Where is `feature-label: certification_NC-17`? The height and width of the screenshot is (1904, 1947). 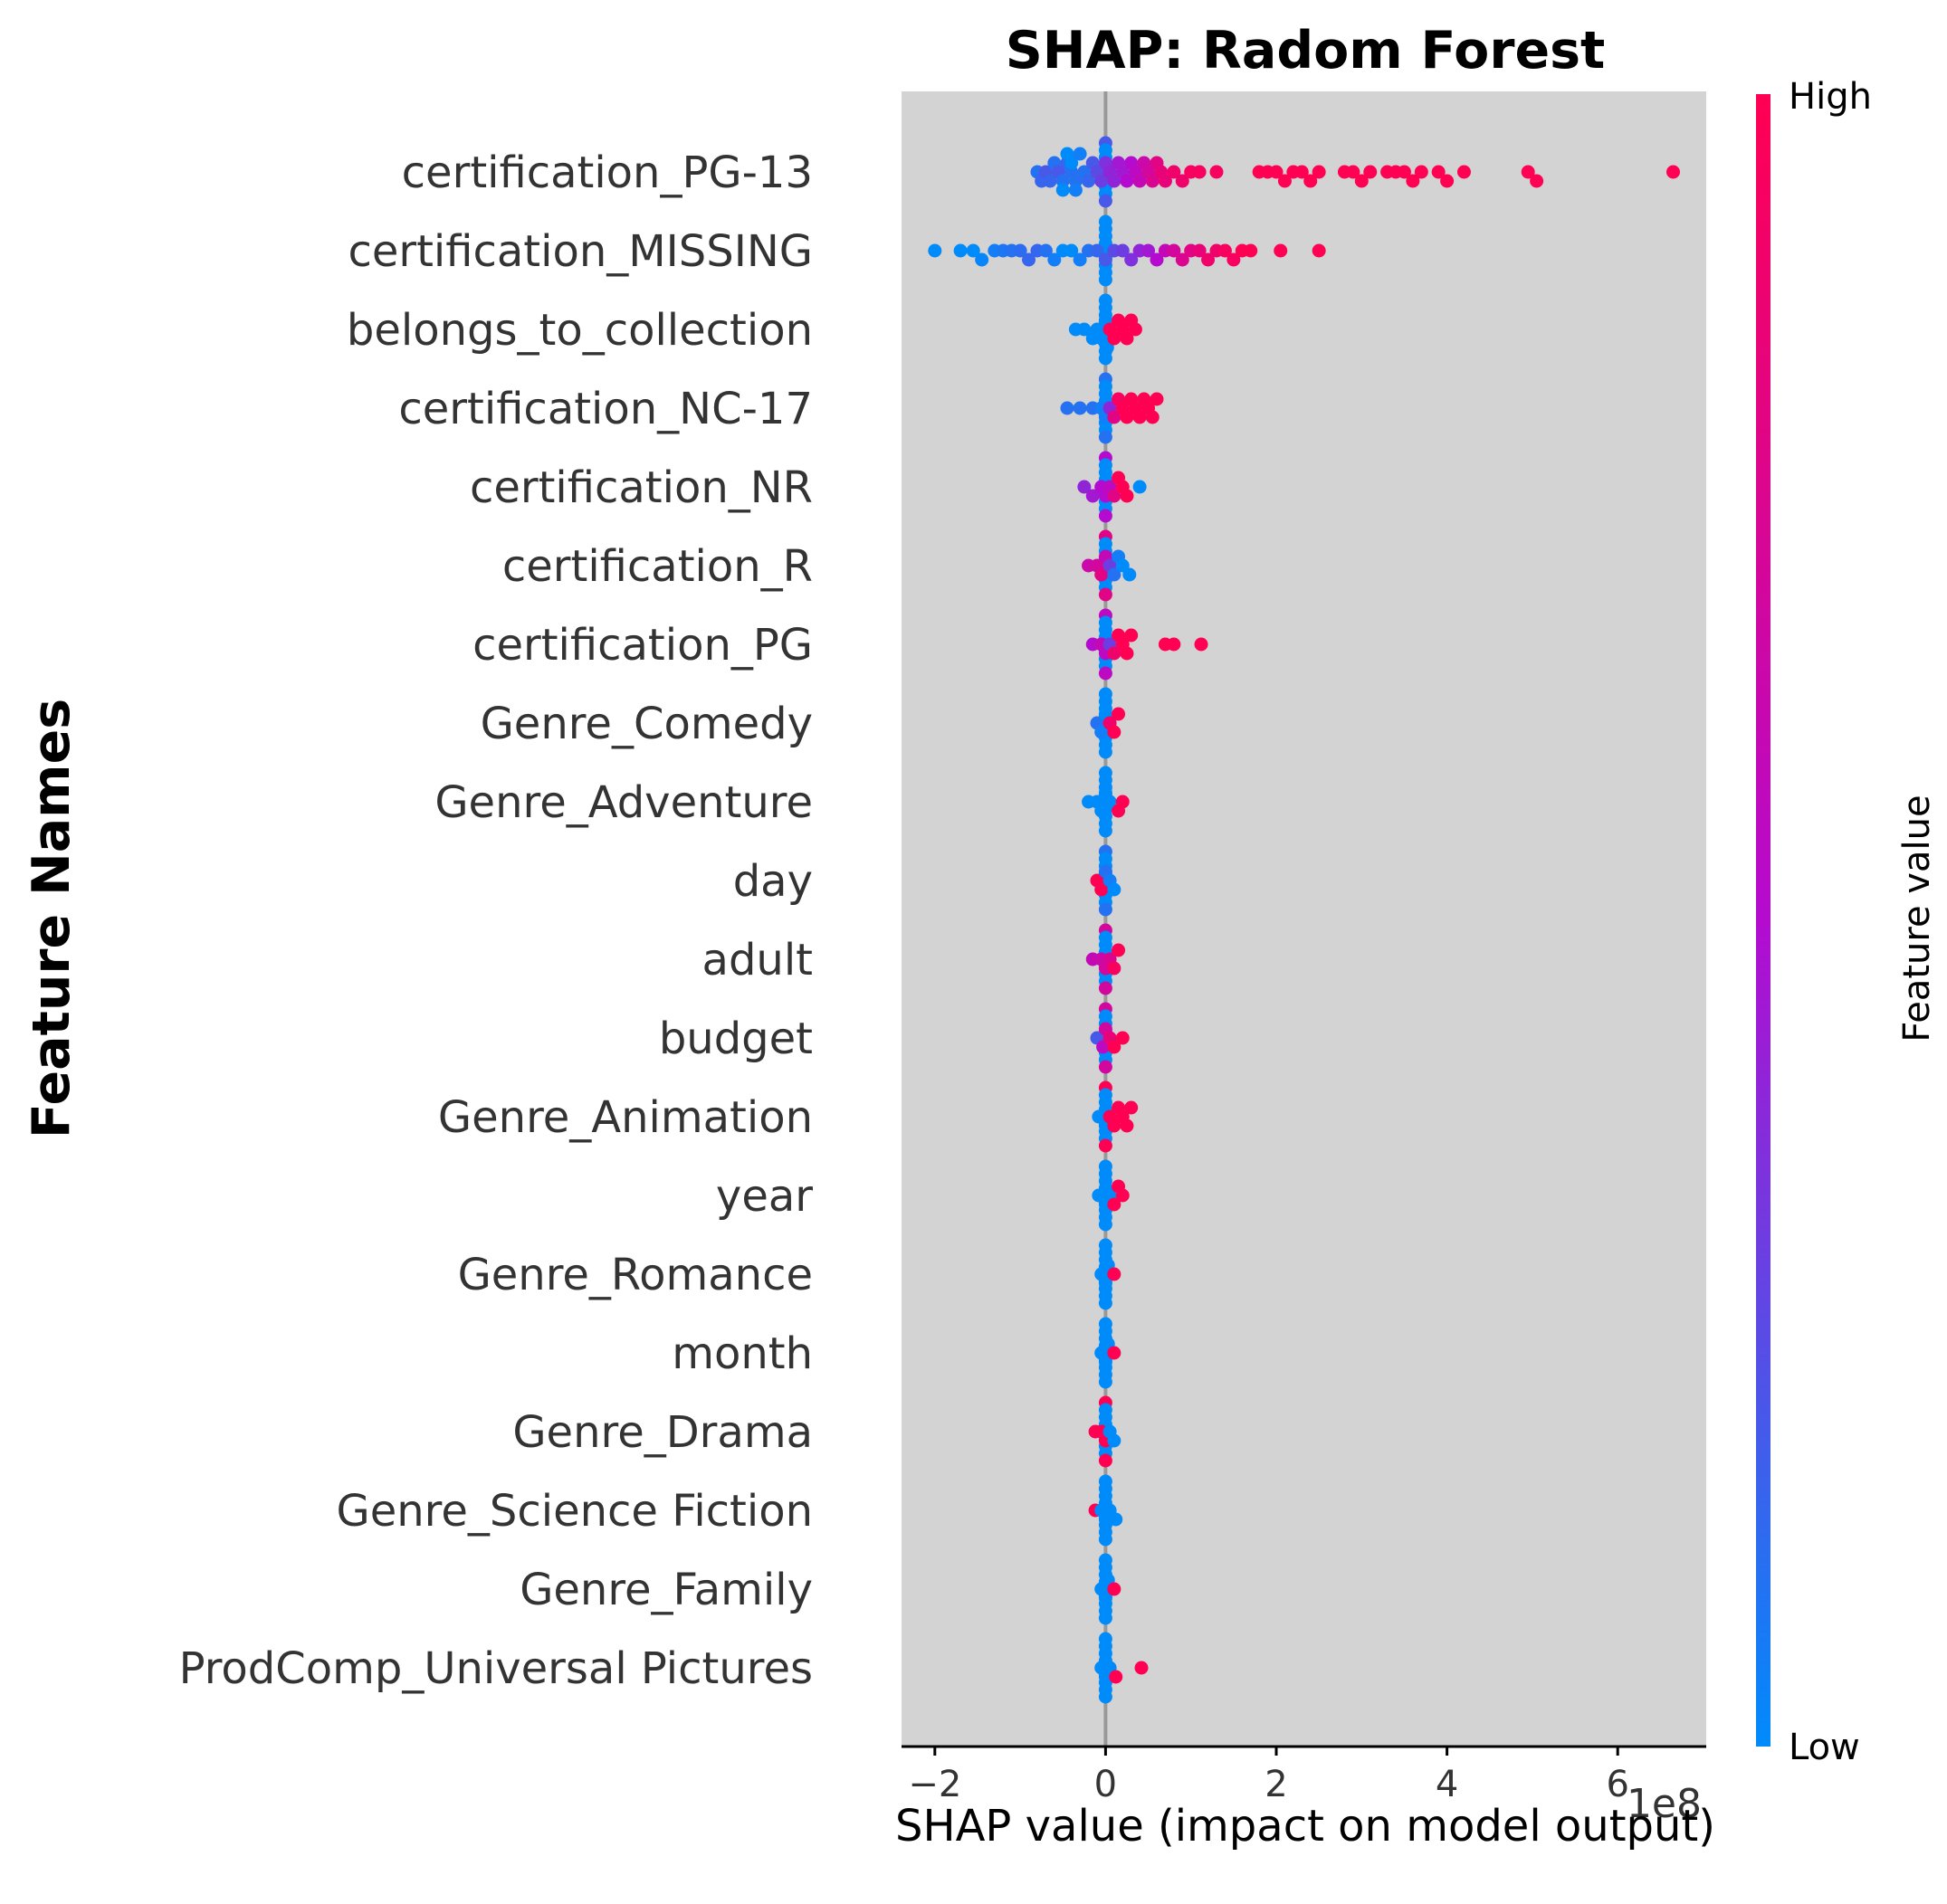
feature-label: certification_NC-17 is located at coordinates (605, 409).